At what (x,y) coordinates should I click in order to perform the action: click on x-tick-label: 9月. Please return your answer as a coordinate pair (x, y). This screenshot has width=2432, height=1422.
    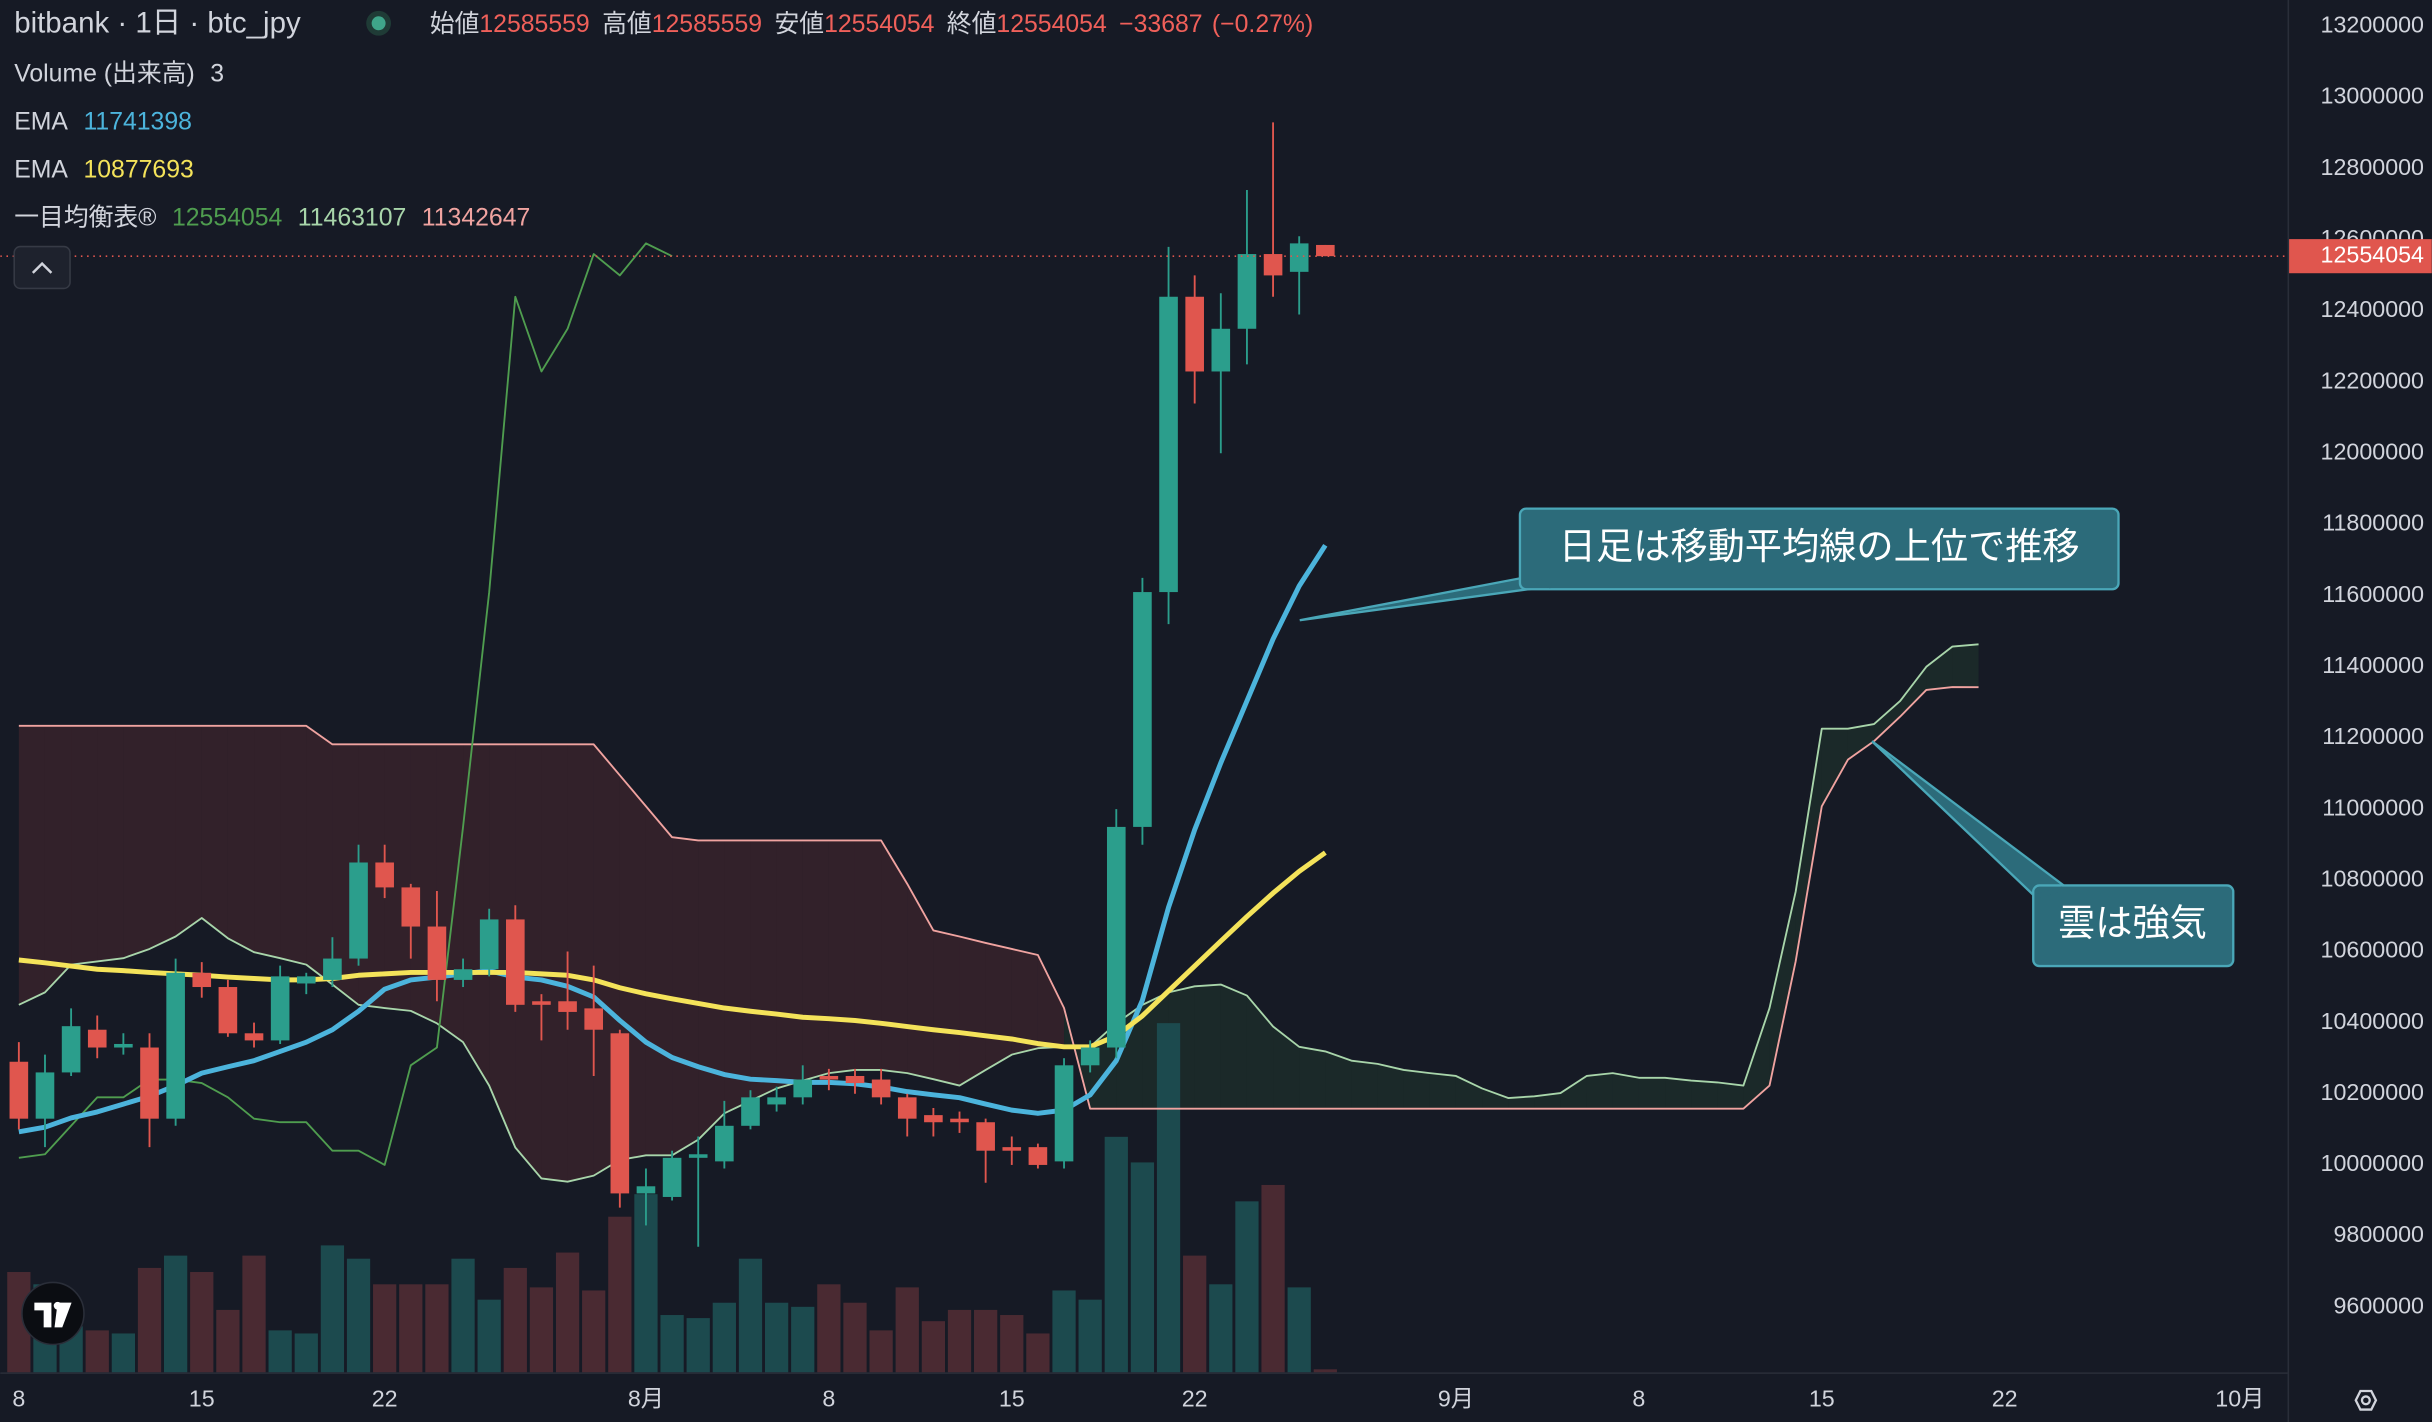
    Looking at the image, I should click on (1456, 1398).